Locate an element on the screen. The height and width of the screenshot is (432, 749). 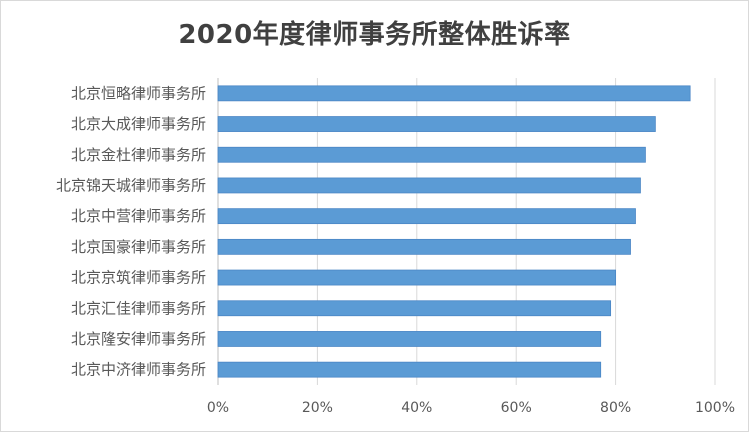
category-label: 北京金杜律师事务所 is located at coordinates (138, 155).